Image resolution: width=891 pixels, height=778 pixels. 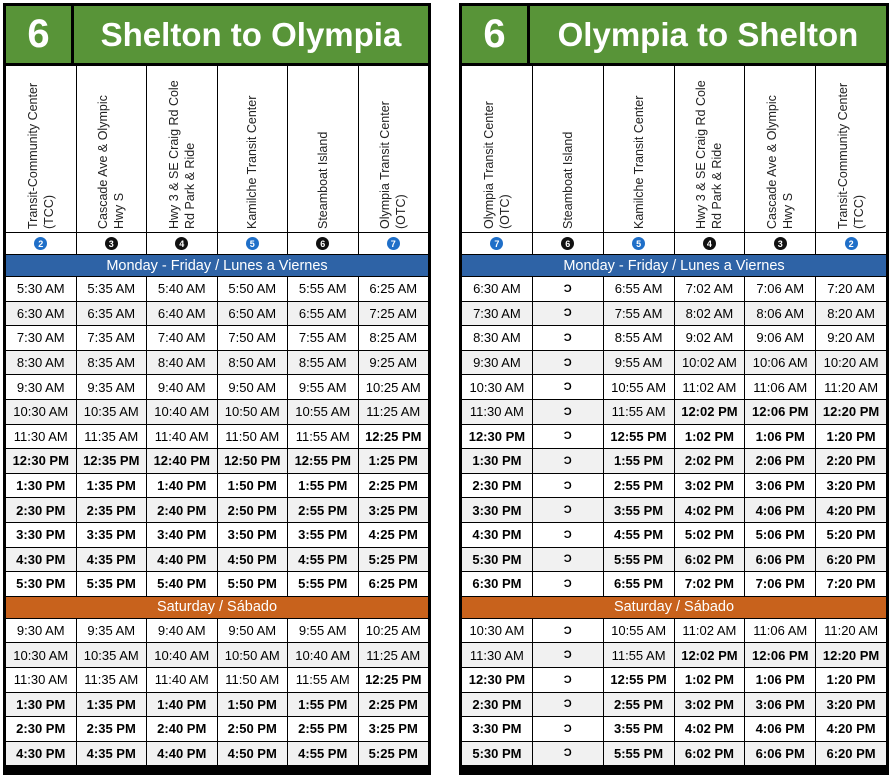 I want to click on route-number: 6, so click(x=494, y=34).